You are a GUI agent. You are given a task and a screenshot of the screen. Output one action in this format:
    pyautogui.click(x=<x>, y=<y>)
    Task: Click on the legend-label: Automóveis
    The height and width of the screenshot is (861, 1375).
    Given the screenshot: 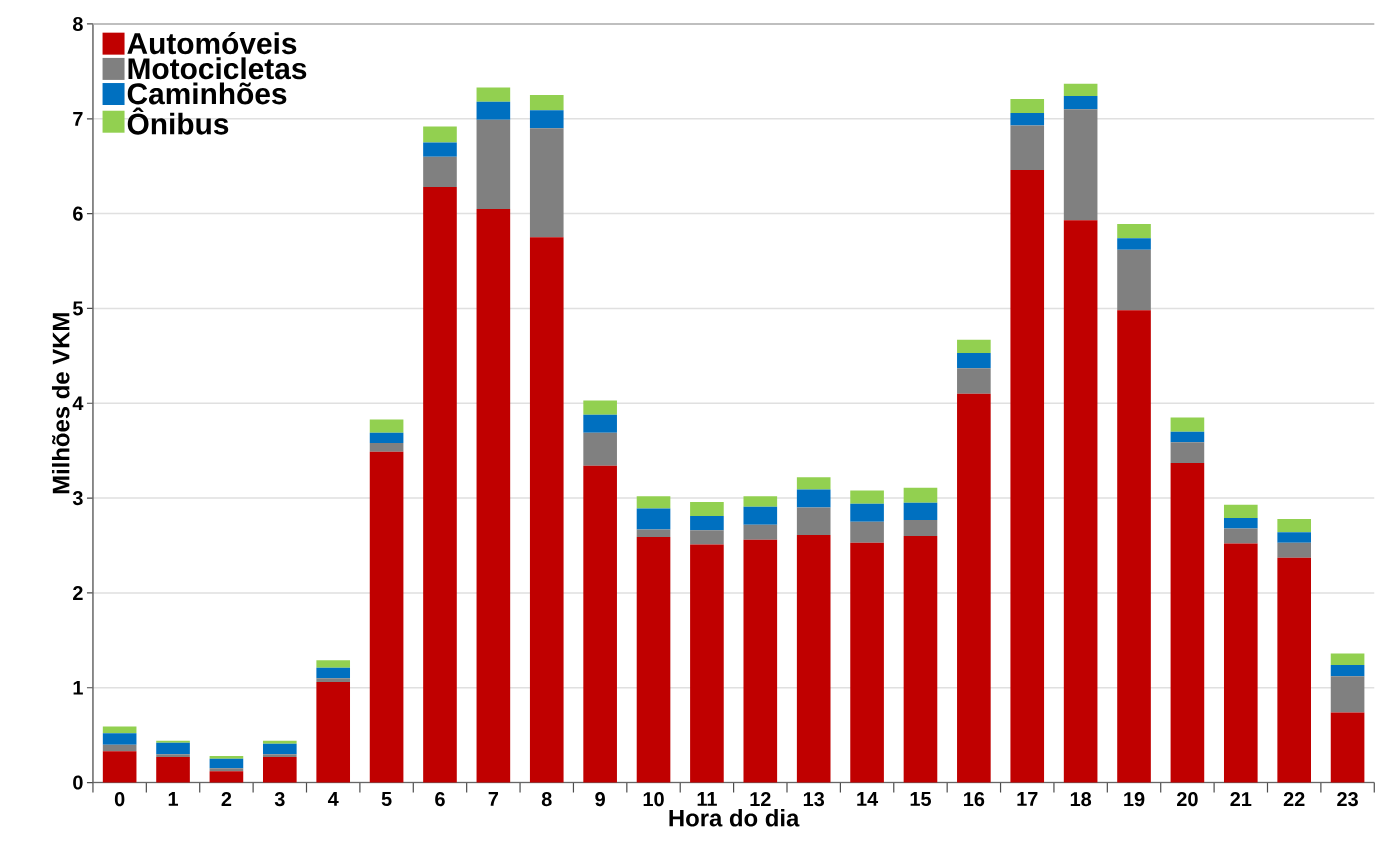 What is the action you would take?
    pyautogui.click(x=212, y=43)
    